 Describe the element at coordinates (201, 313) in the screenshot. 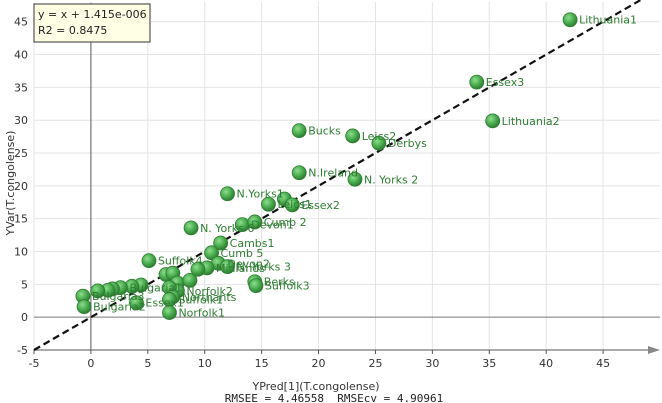

I see `point-label: Norfolk1` at that location.